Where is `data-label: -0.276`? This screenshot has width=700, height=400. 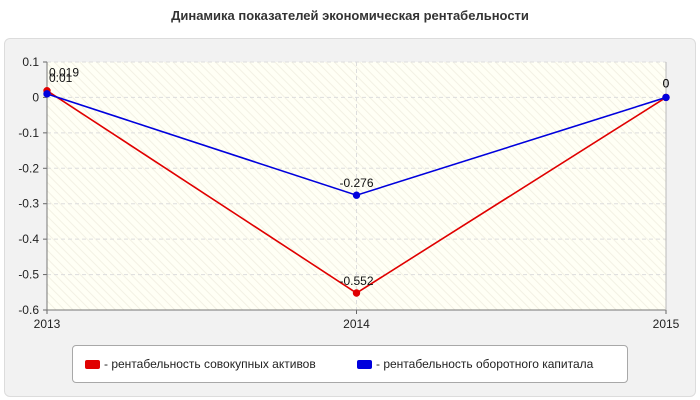
data-label: -0.276 is located at coordinates (356, 183).